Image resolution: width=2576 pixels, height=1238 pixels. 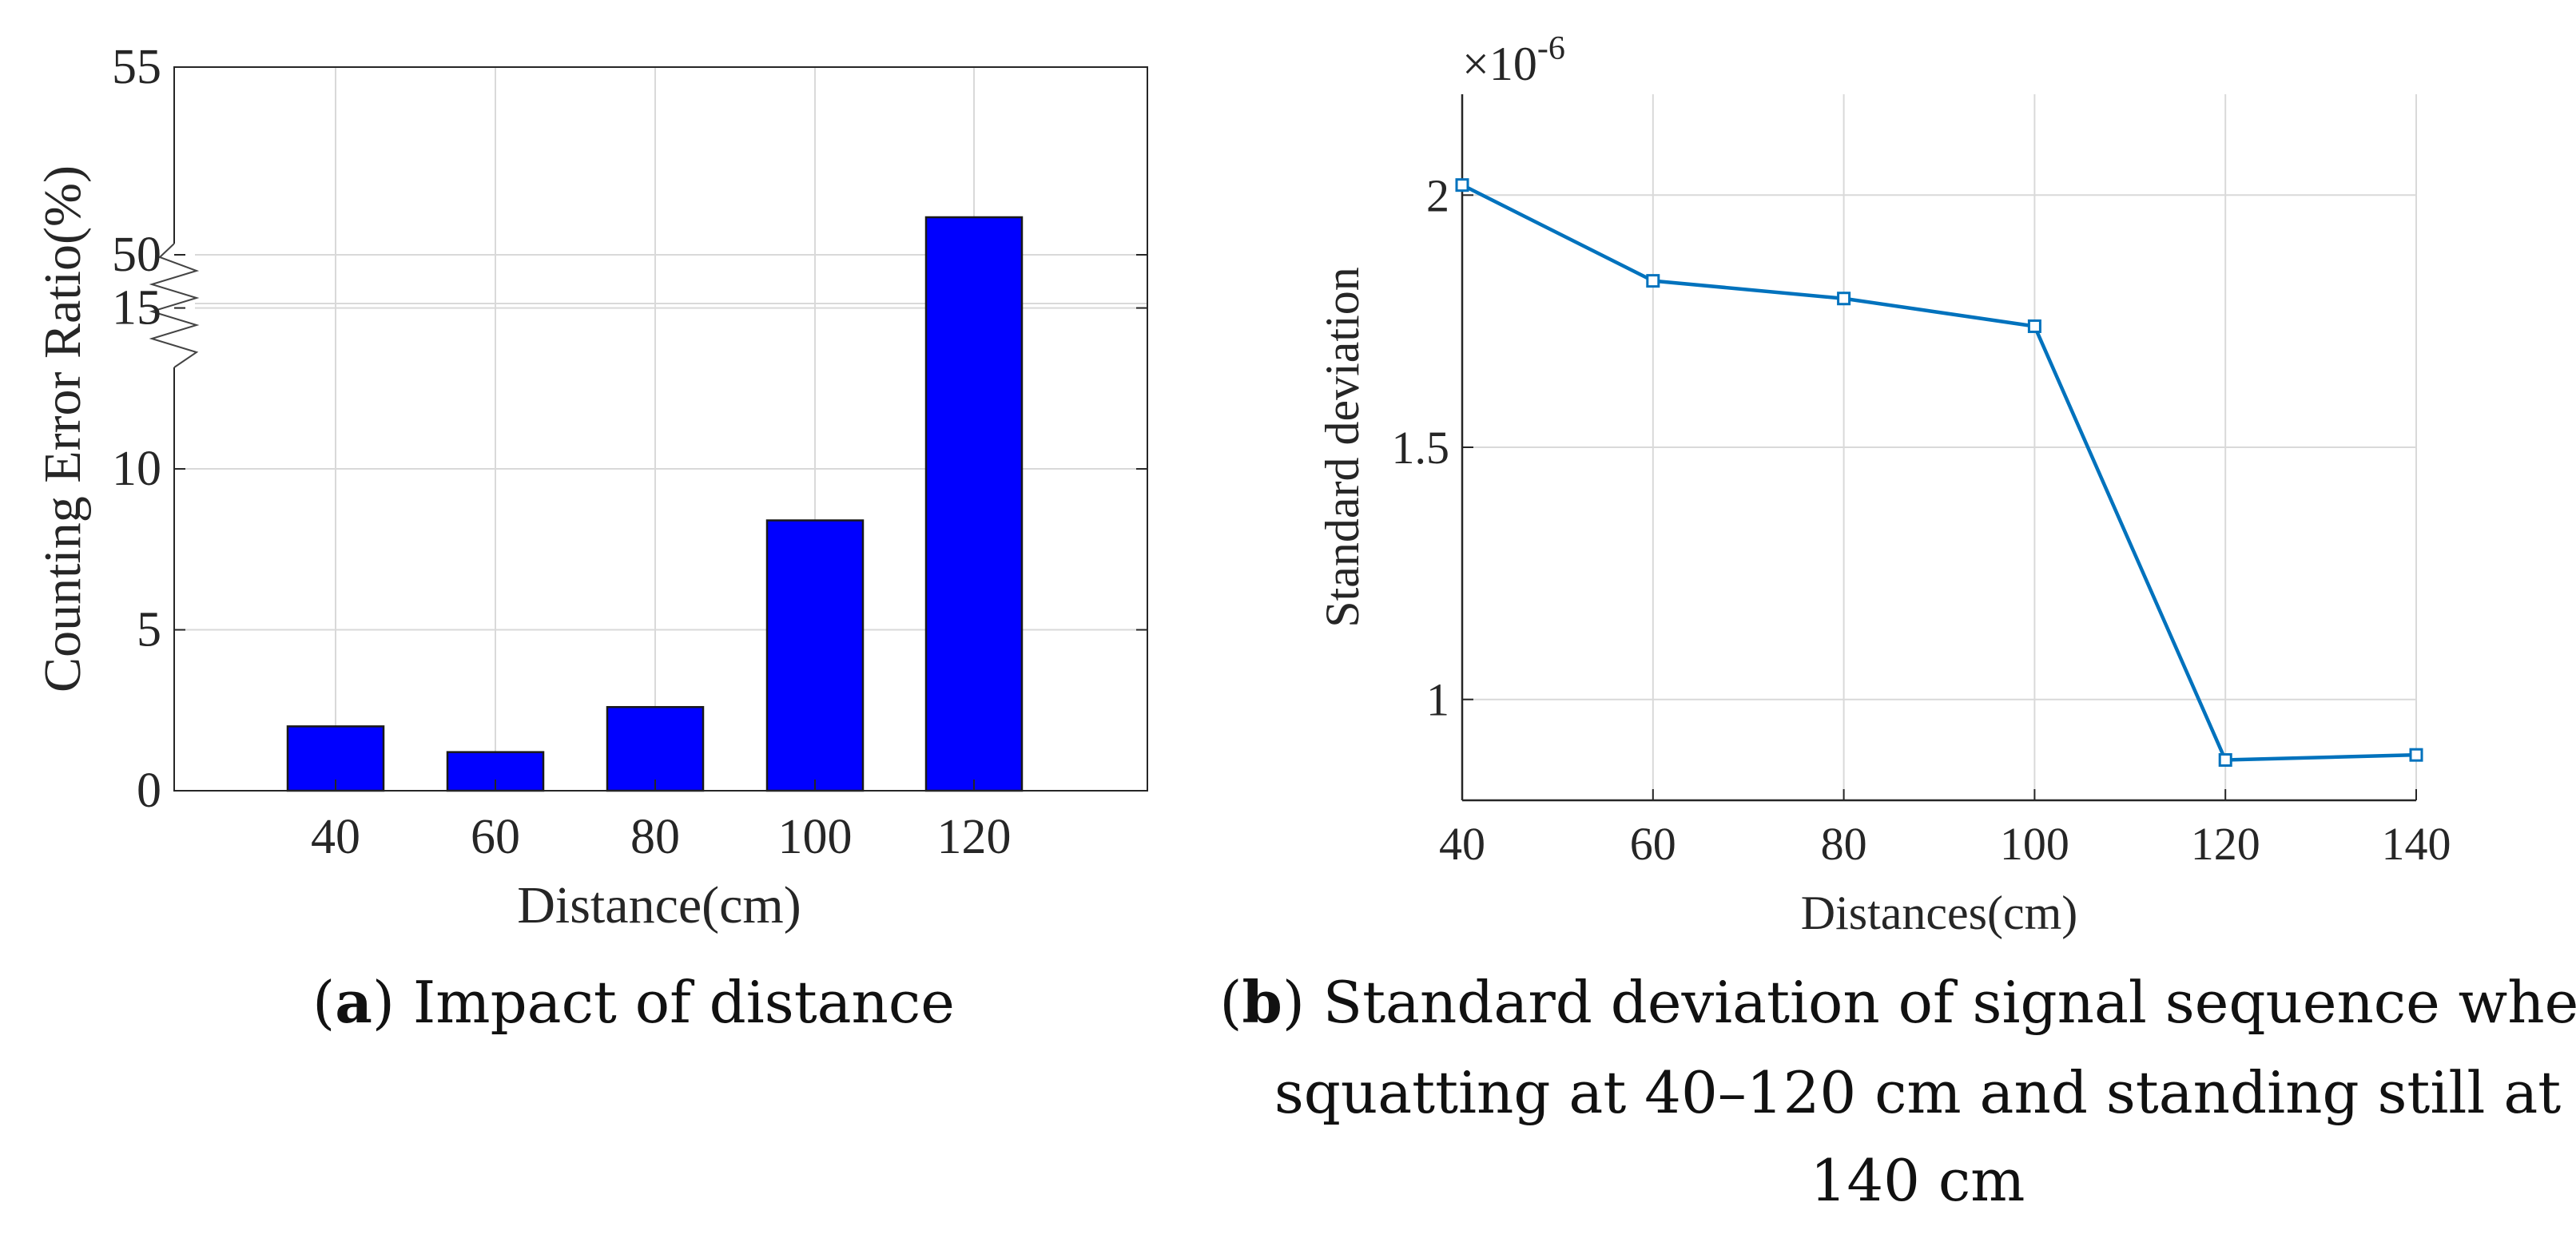 What do you see at coordinates (655, 504) in the screenshot?
I see `chart-a-bars` at bounding box center [655, 504].